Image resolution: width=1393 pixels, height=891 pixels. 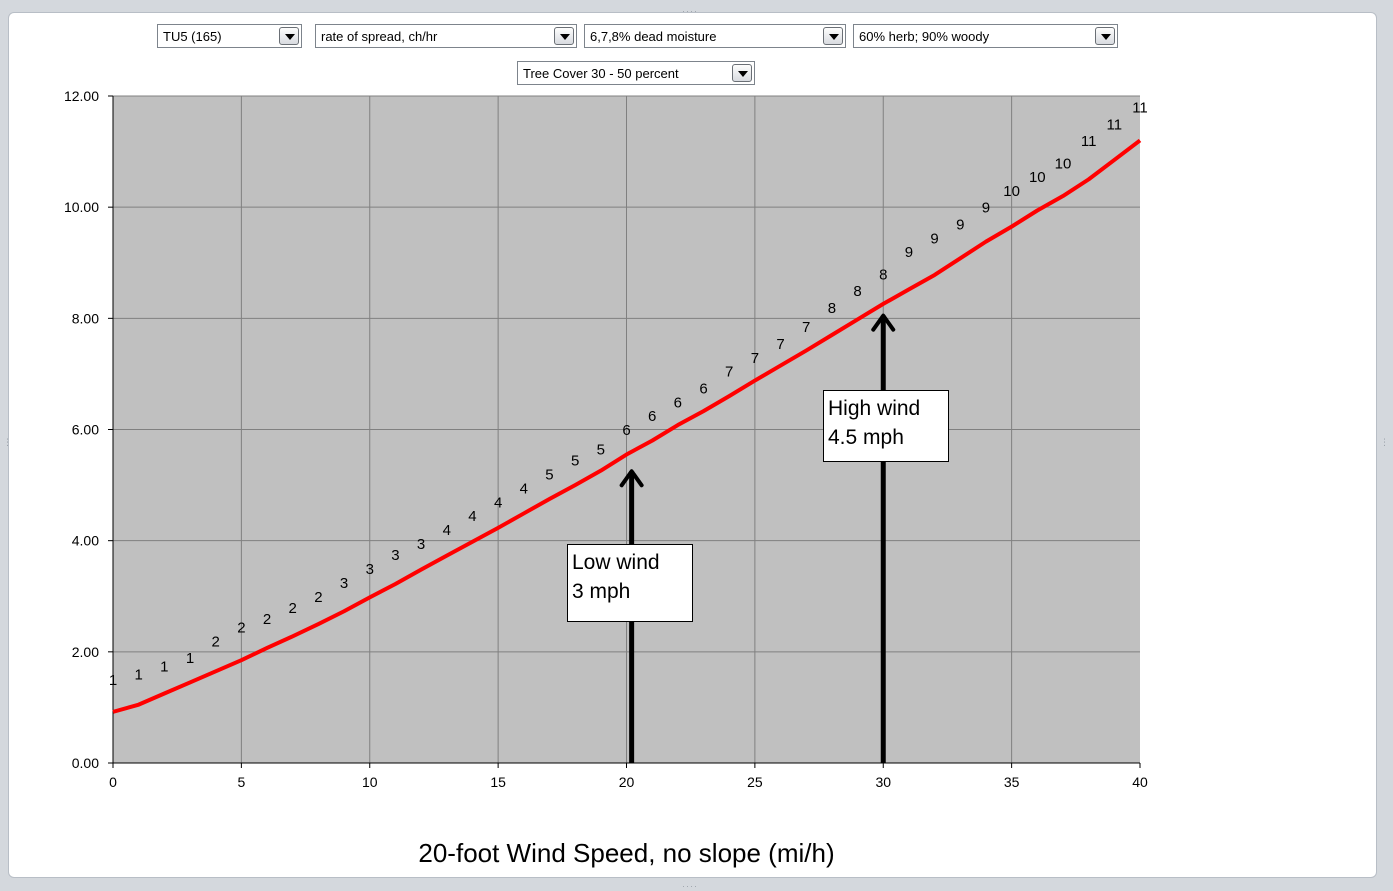 I want to click on high-wind-callout: High wind 4.5 mph, so click(x=886, y=426).